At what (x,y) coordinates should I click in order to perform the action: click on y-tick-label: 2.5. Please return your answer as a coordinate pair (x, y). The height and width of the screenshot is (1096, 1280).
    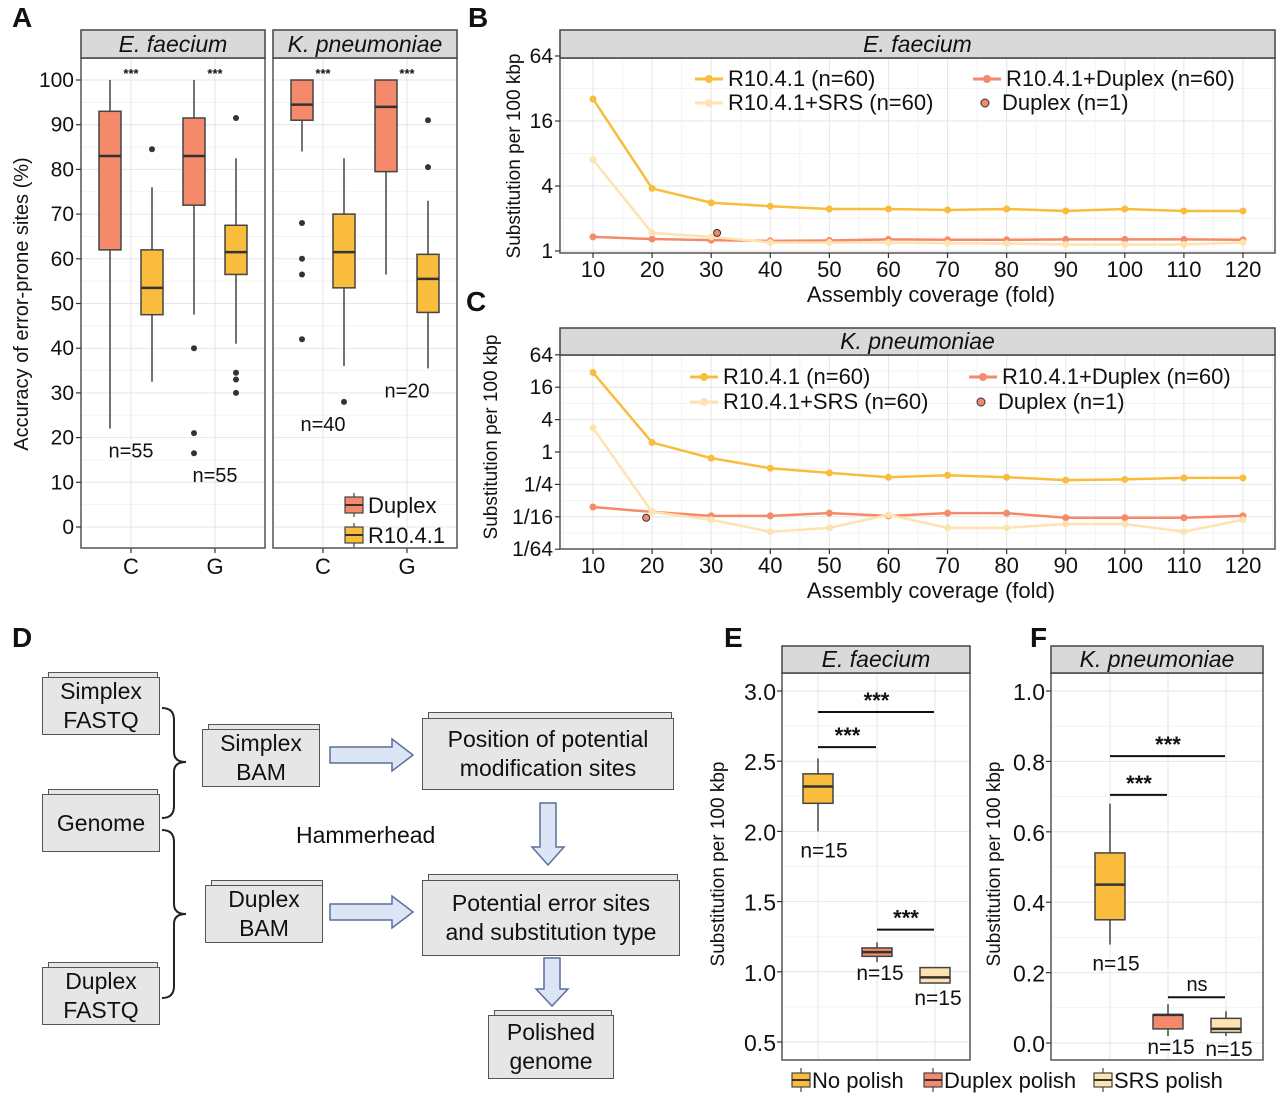
    Looking at the image, I should click on (760, 762).